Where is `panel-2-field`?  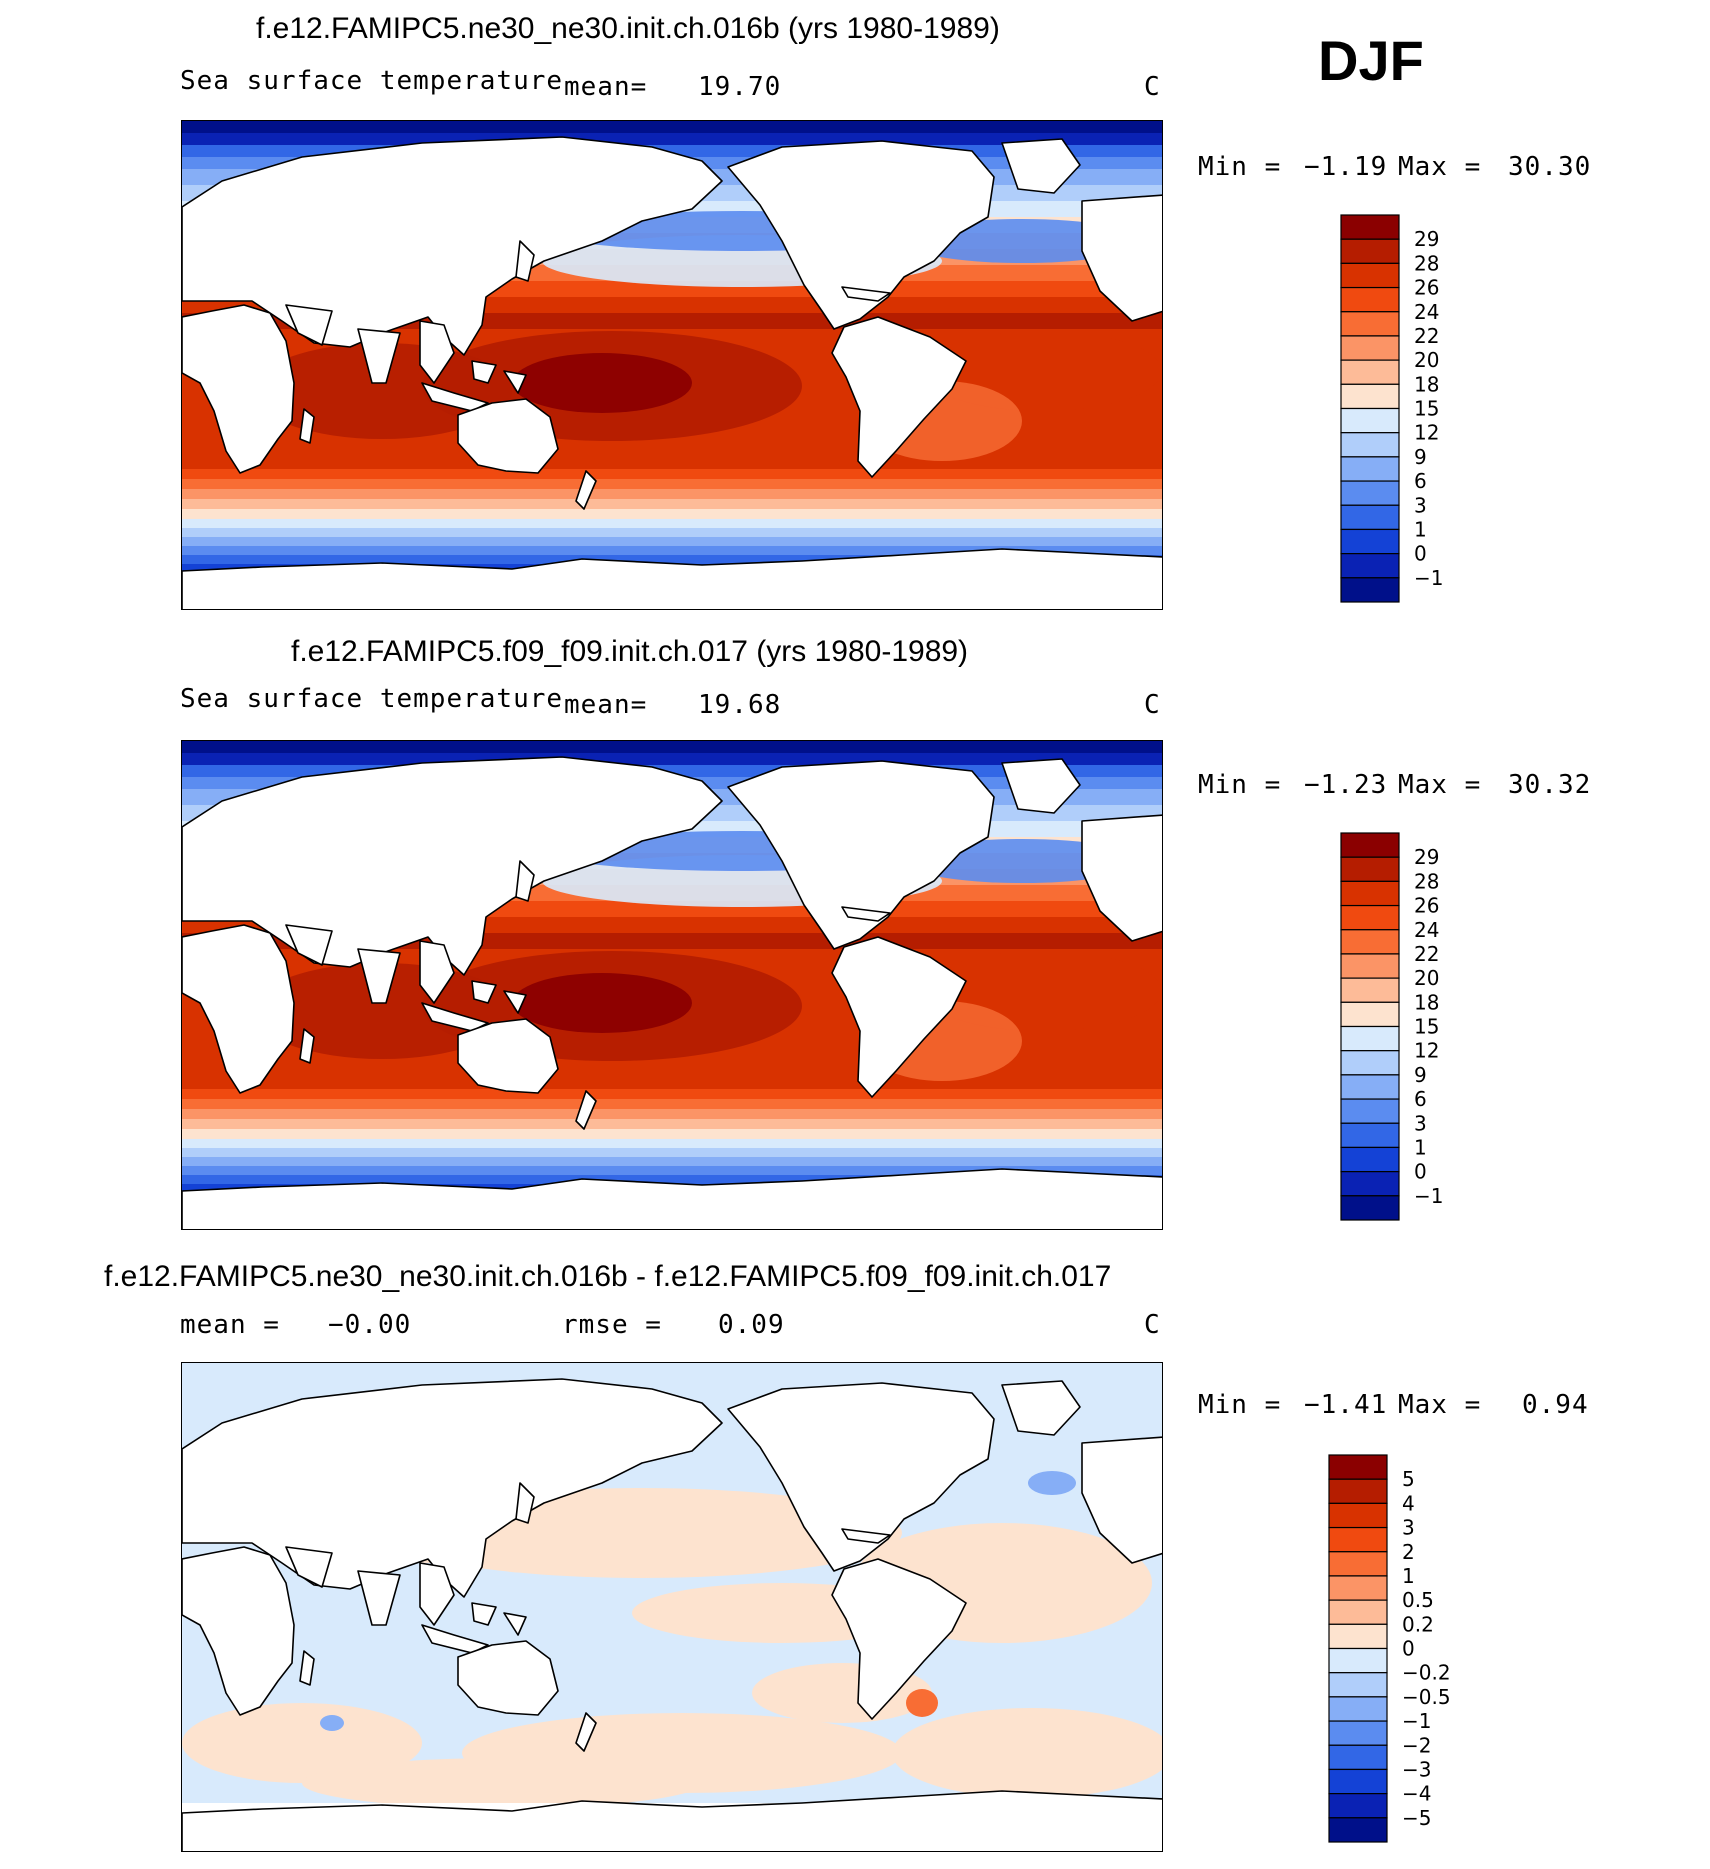 panel-2-field is located at coordinates (672, 985).